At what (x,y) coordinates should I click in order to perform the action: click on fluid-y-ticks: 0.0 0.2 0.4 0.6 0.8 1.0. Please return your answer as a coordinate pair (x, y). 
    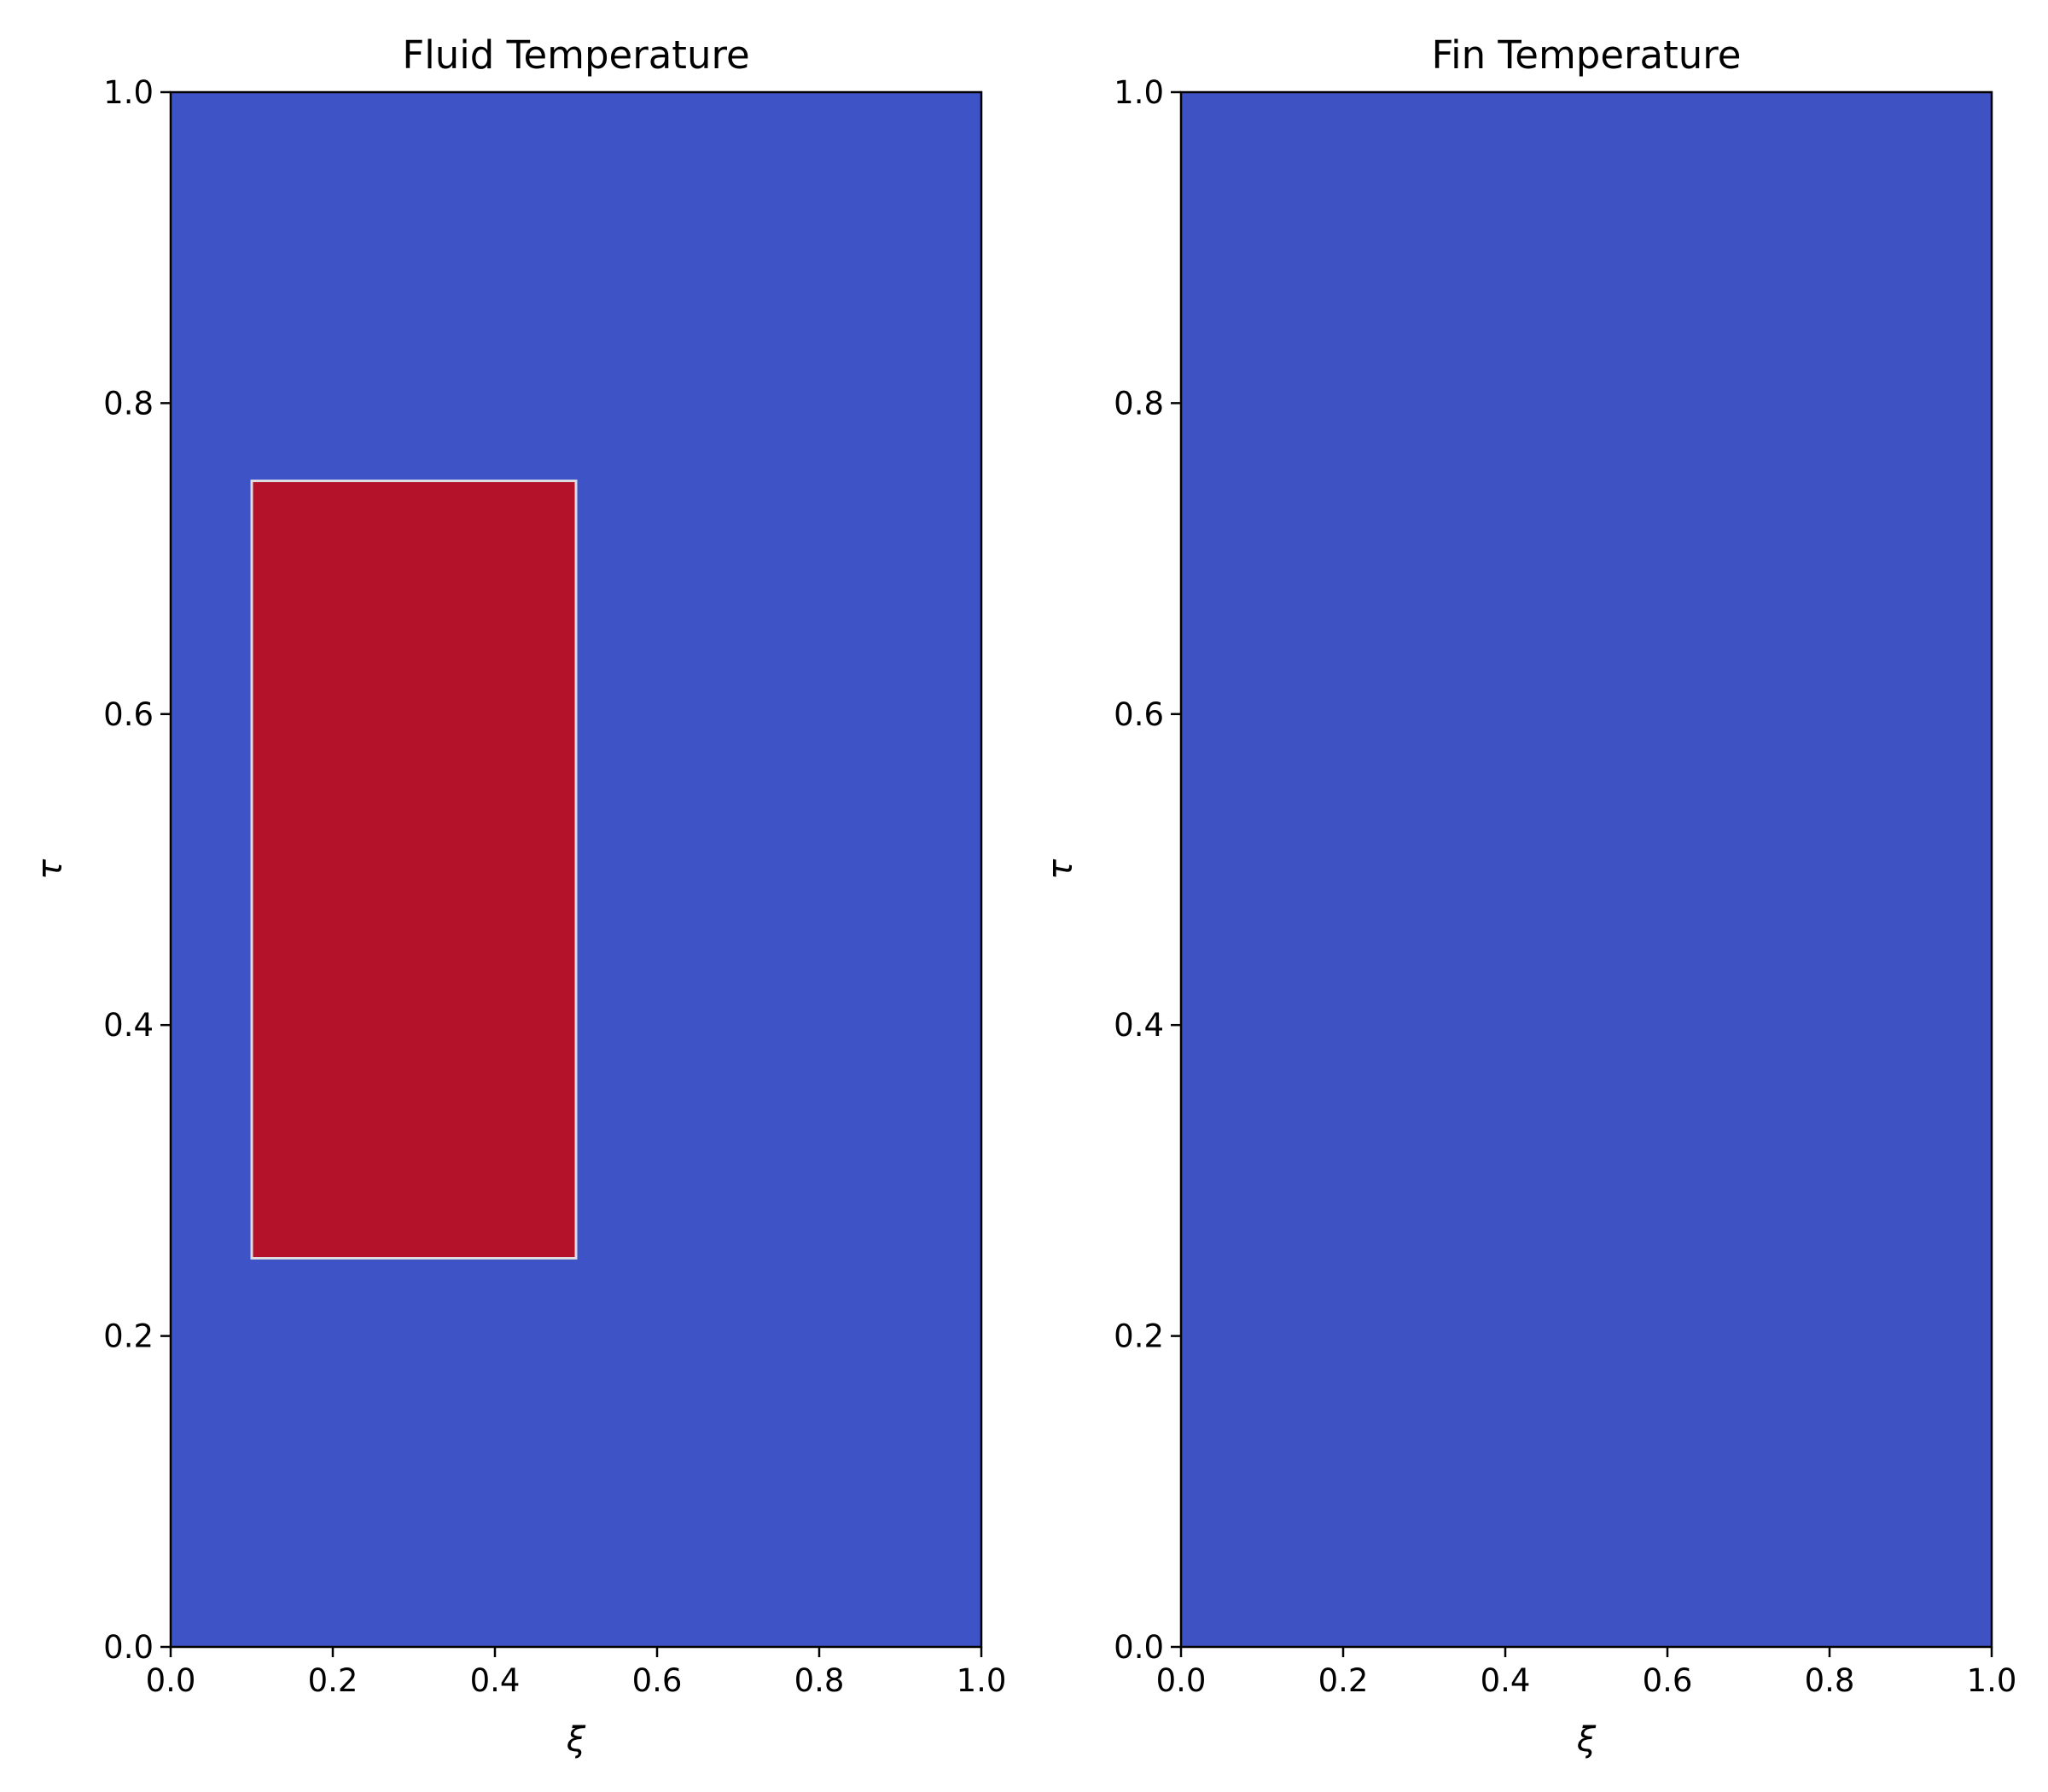
    Looking at the image, I should click on (137, 870).